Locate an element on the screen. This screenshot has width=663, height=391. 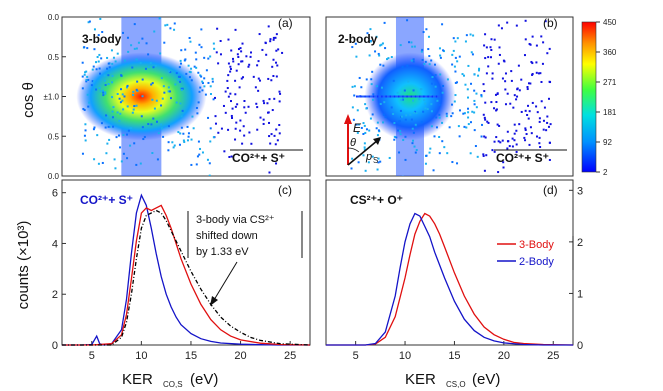
xtick-label: 5 is located at coordinates (92, 356).